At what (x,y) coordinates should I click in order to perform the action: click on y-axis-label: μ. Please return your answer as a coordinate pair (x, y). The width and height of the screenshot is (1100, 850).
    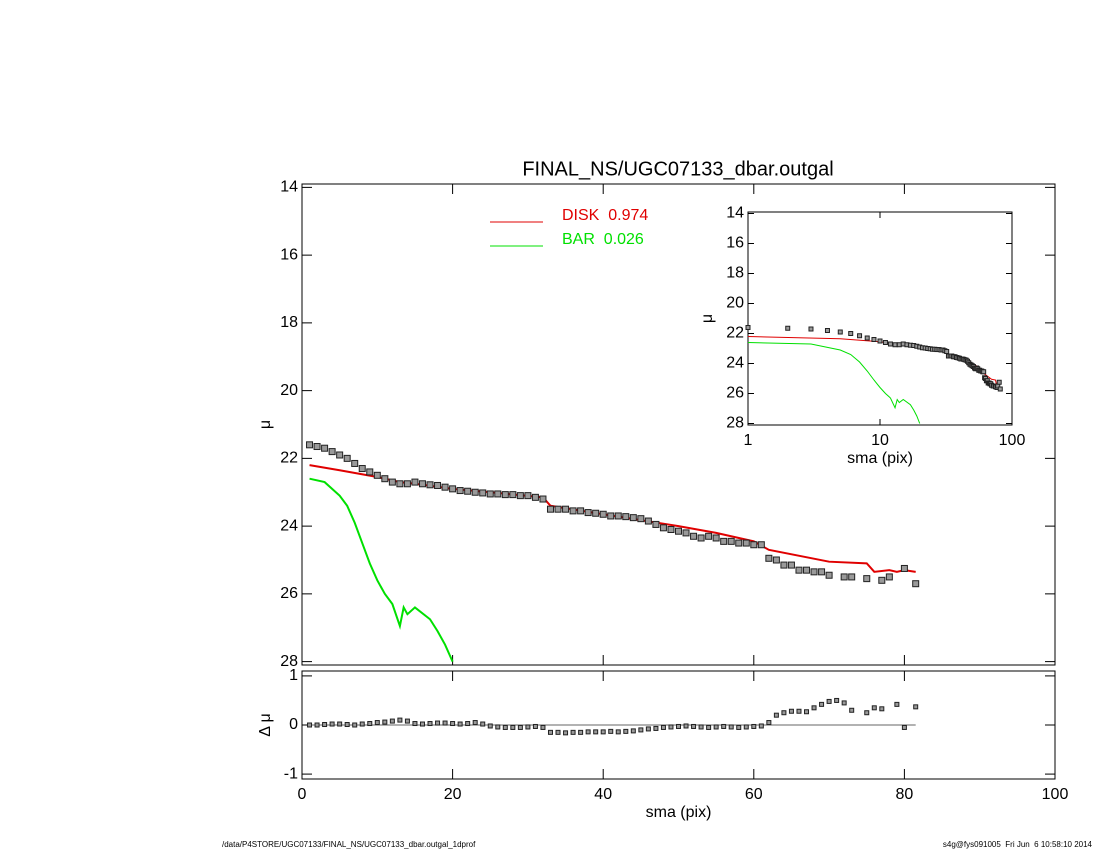
    Looking at the image, I should click on (265, 424).